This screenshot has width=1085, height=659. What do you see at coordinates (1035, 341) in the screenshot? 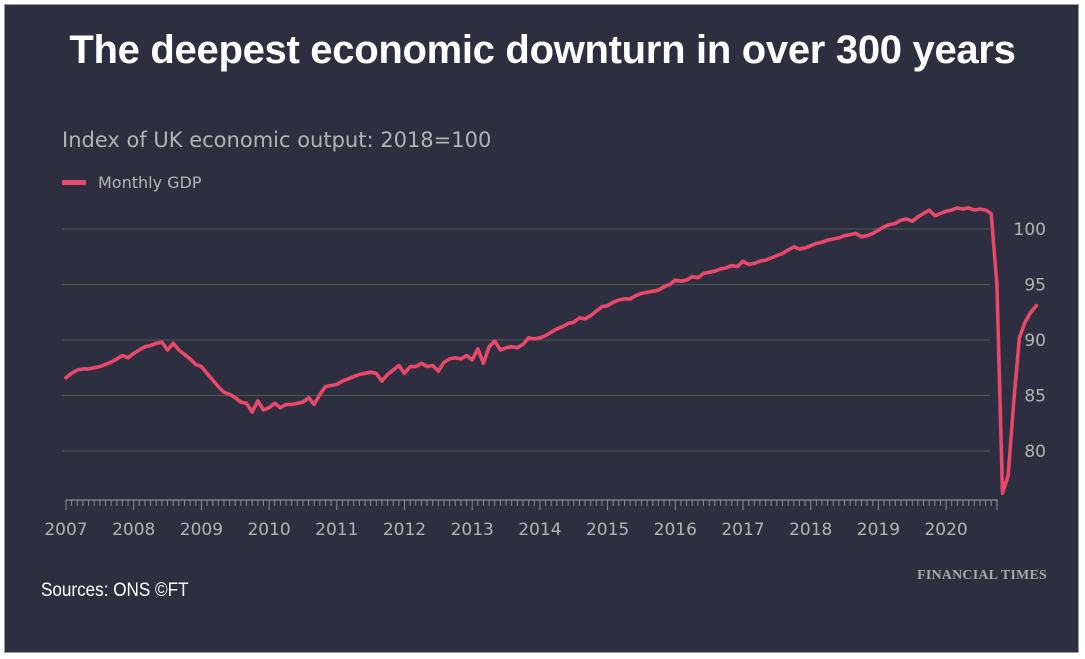
I see `y-tick-label: 90` at bounding box center [1035, 341].